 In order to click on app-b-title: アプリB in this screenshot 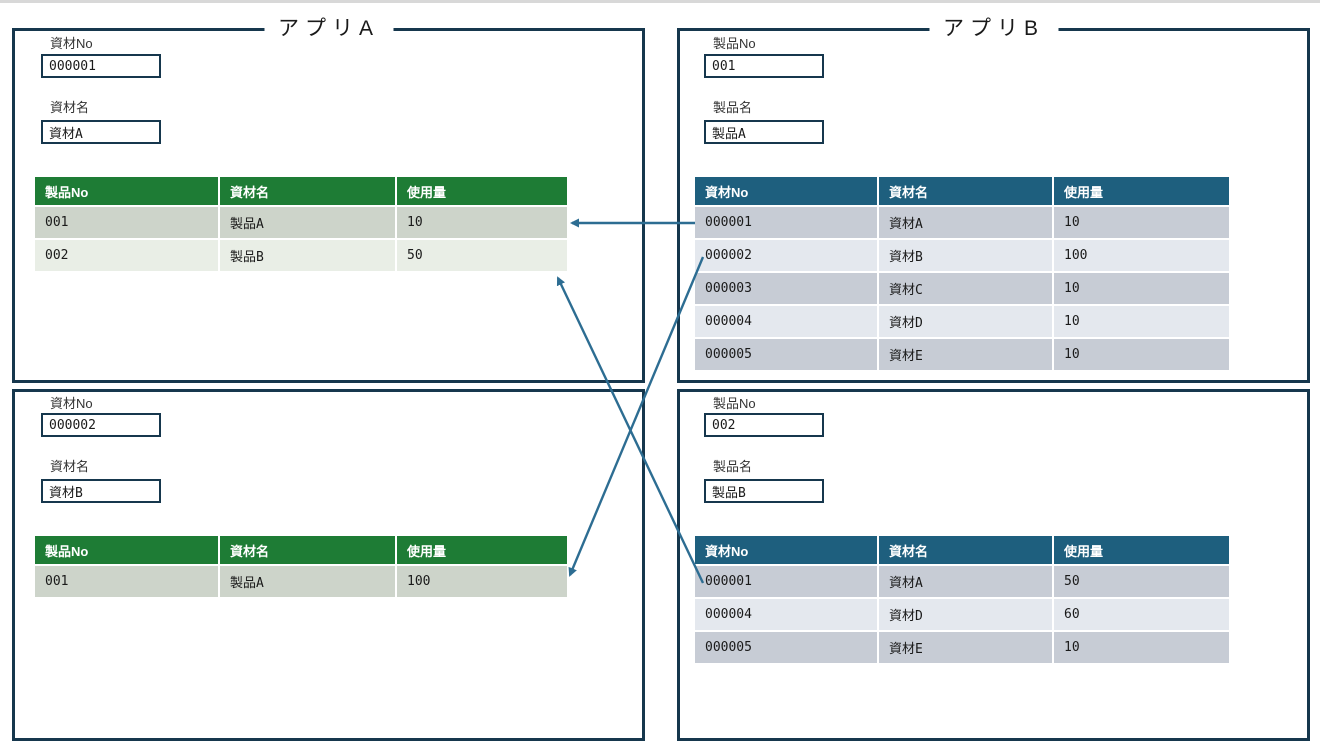, I will do `click(993, 29)`.